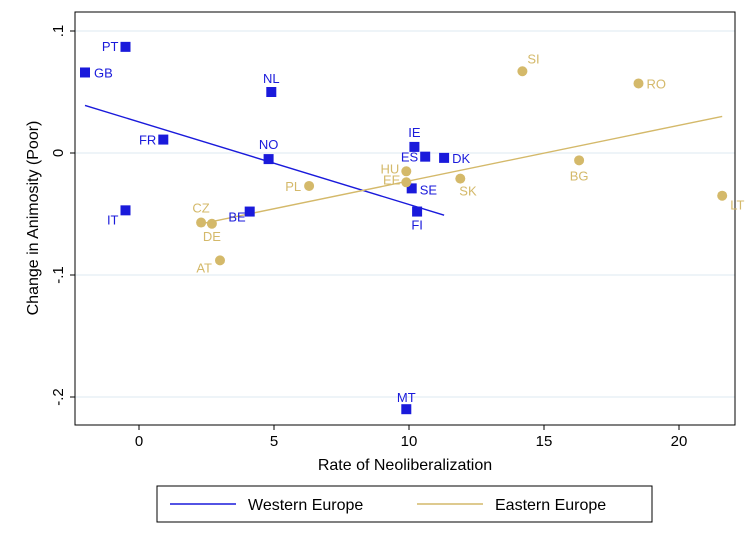  Describe the element at coordinates (110, 46) in the screenshot. I see `point-label-pt: PT` at that location.